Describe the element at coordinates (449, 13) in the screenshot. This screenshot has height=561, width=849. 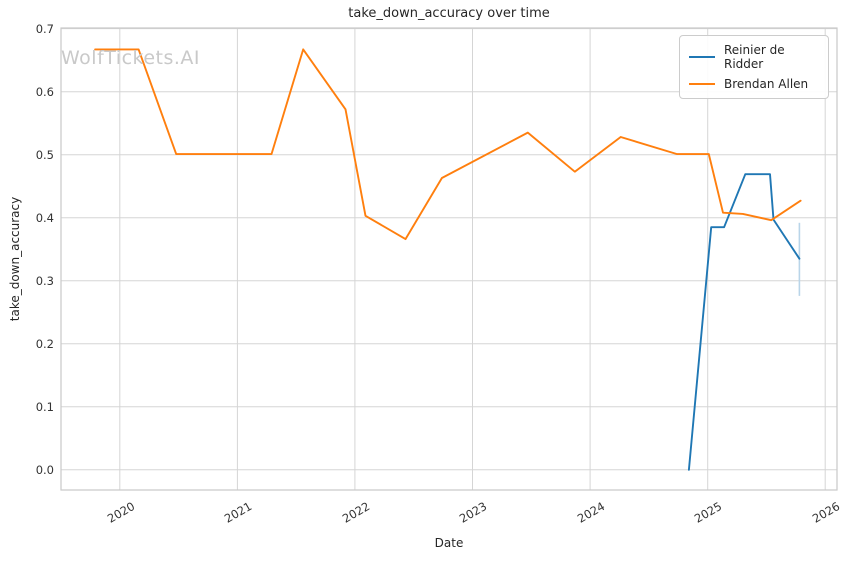
I see `chart-title: take_down_accuracy over time` at that location.